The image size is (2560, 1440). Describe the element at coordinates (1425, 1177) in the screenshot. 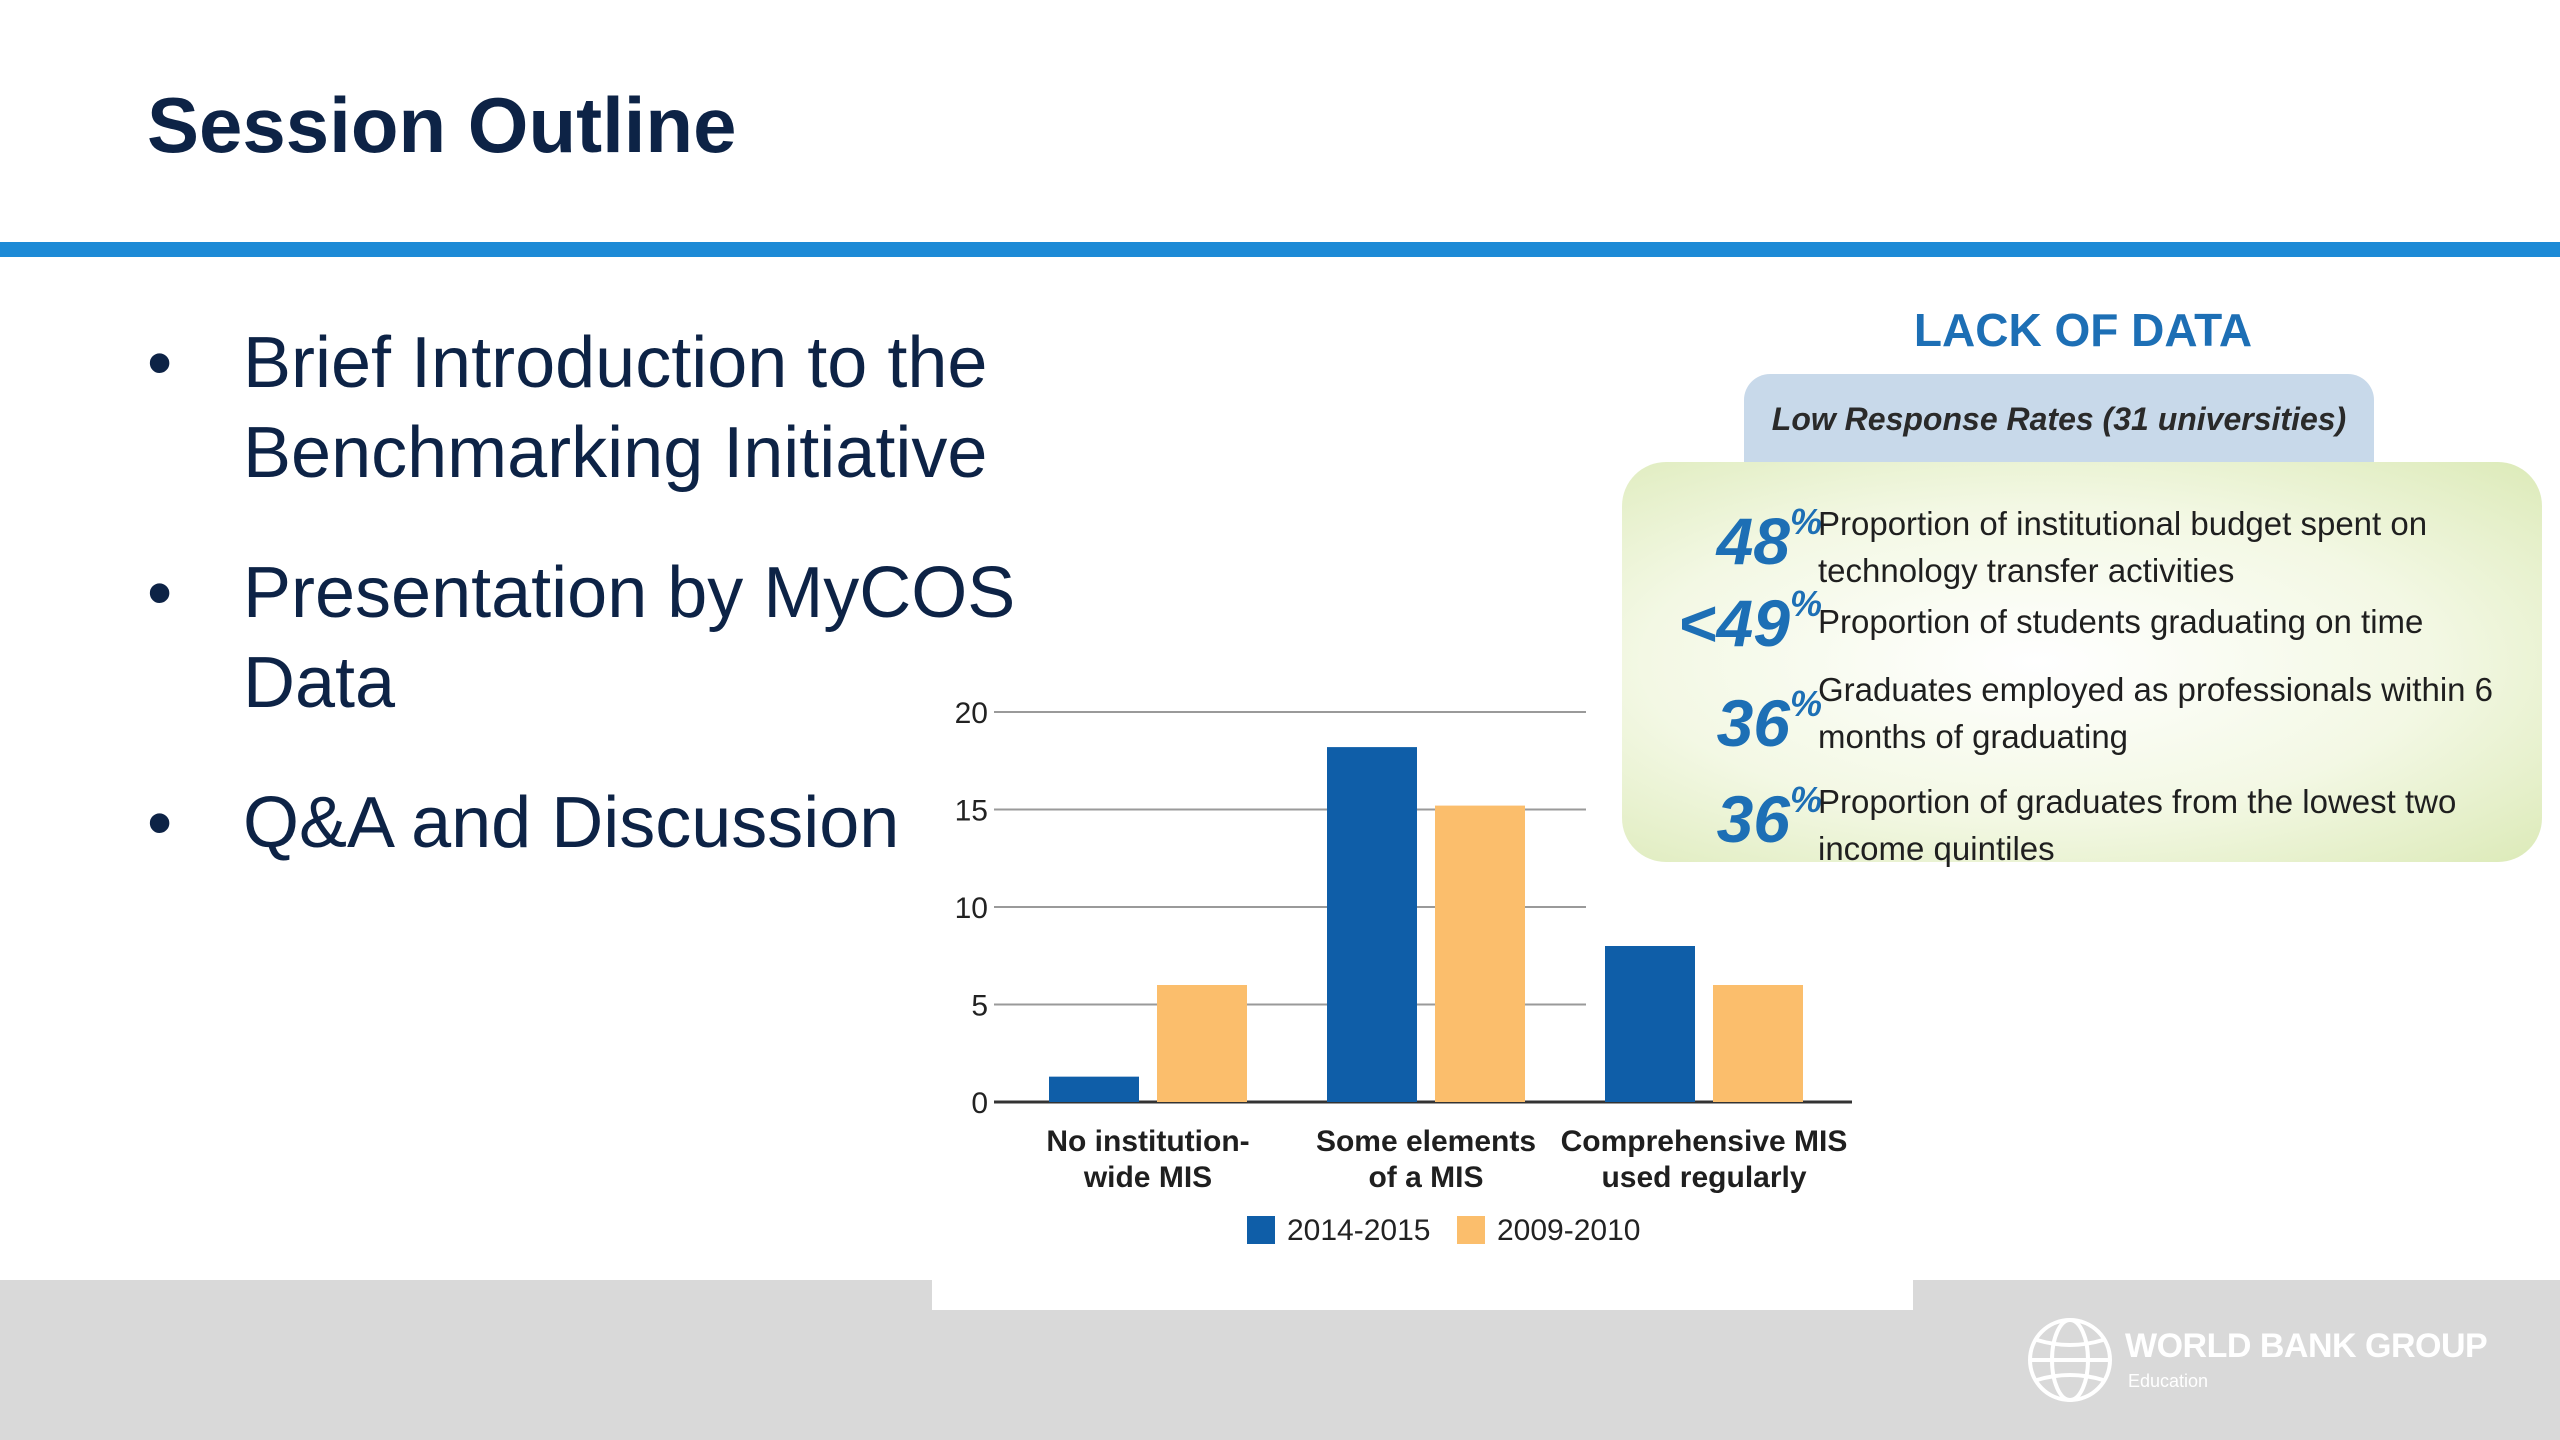

I see `x-tick-label: of a MIS` at that location.